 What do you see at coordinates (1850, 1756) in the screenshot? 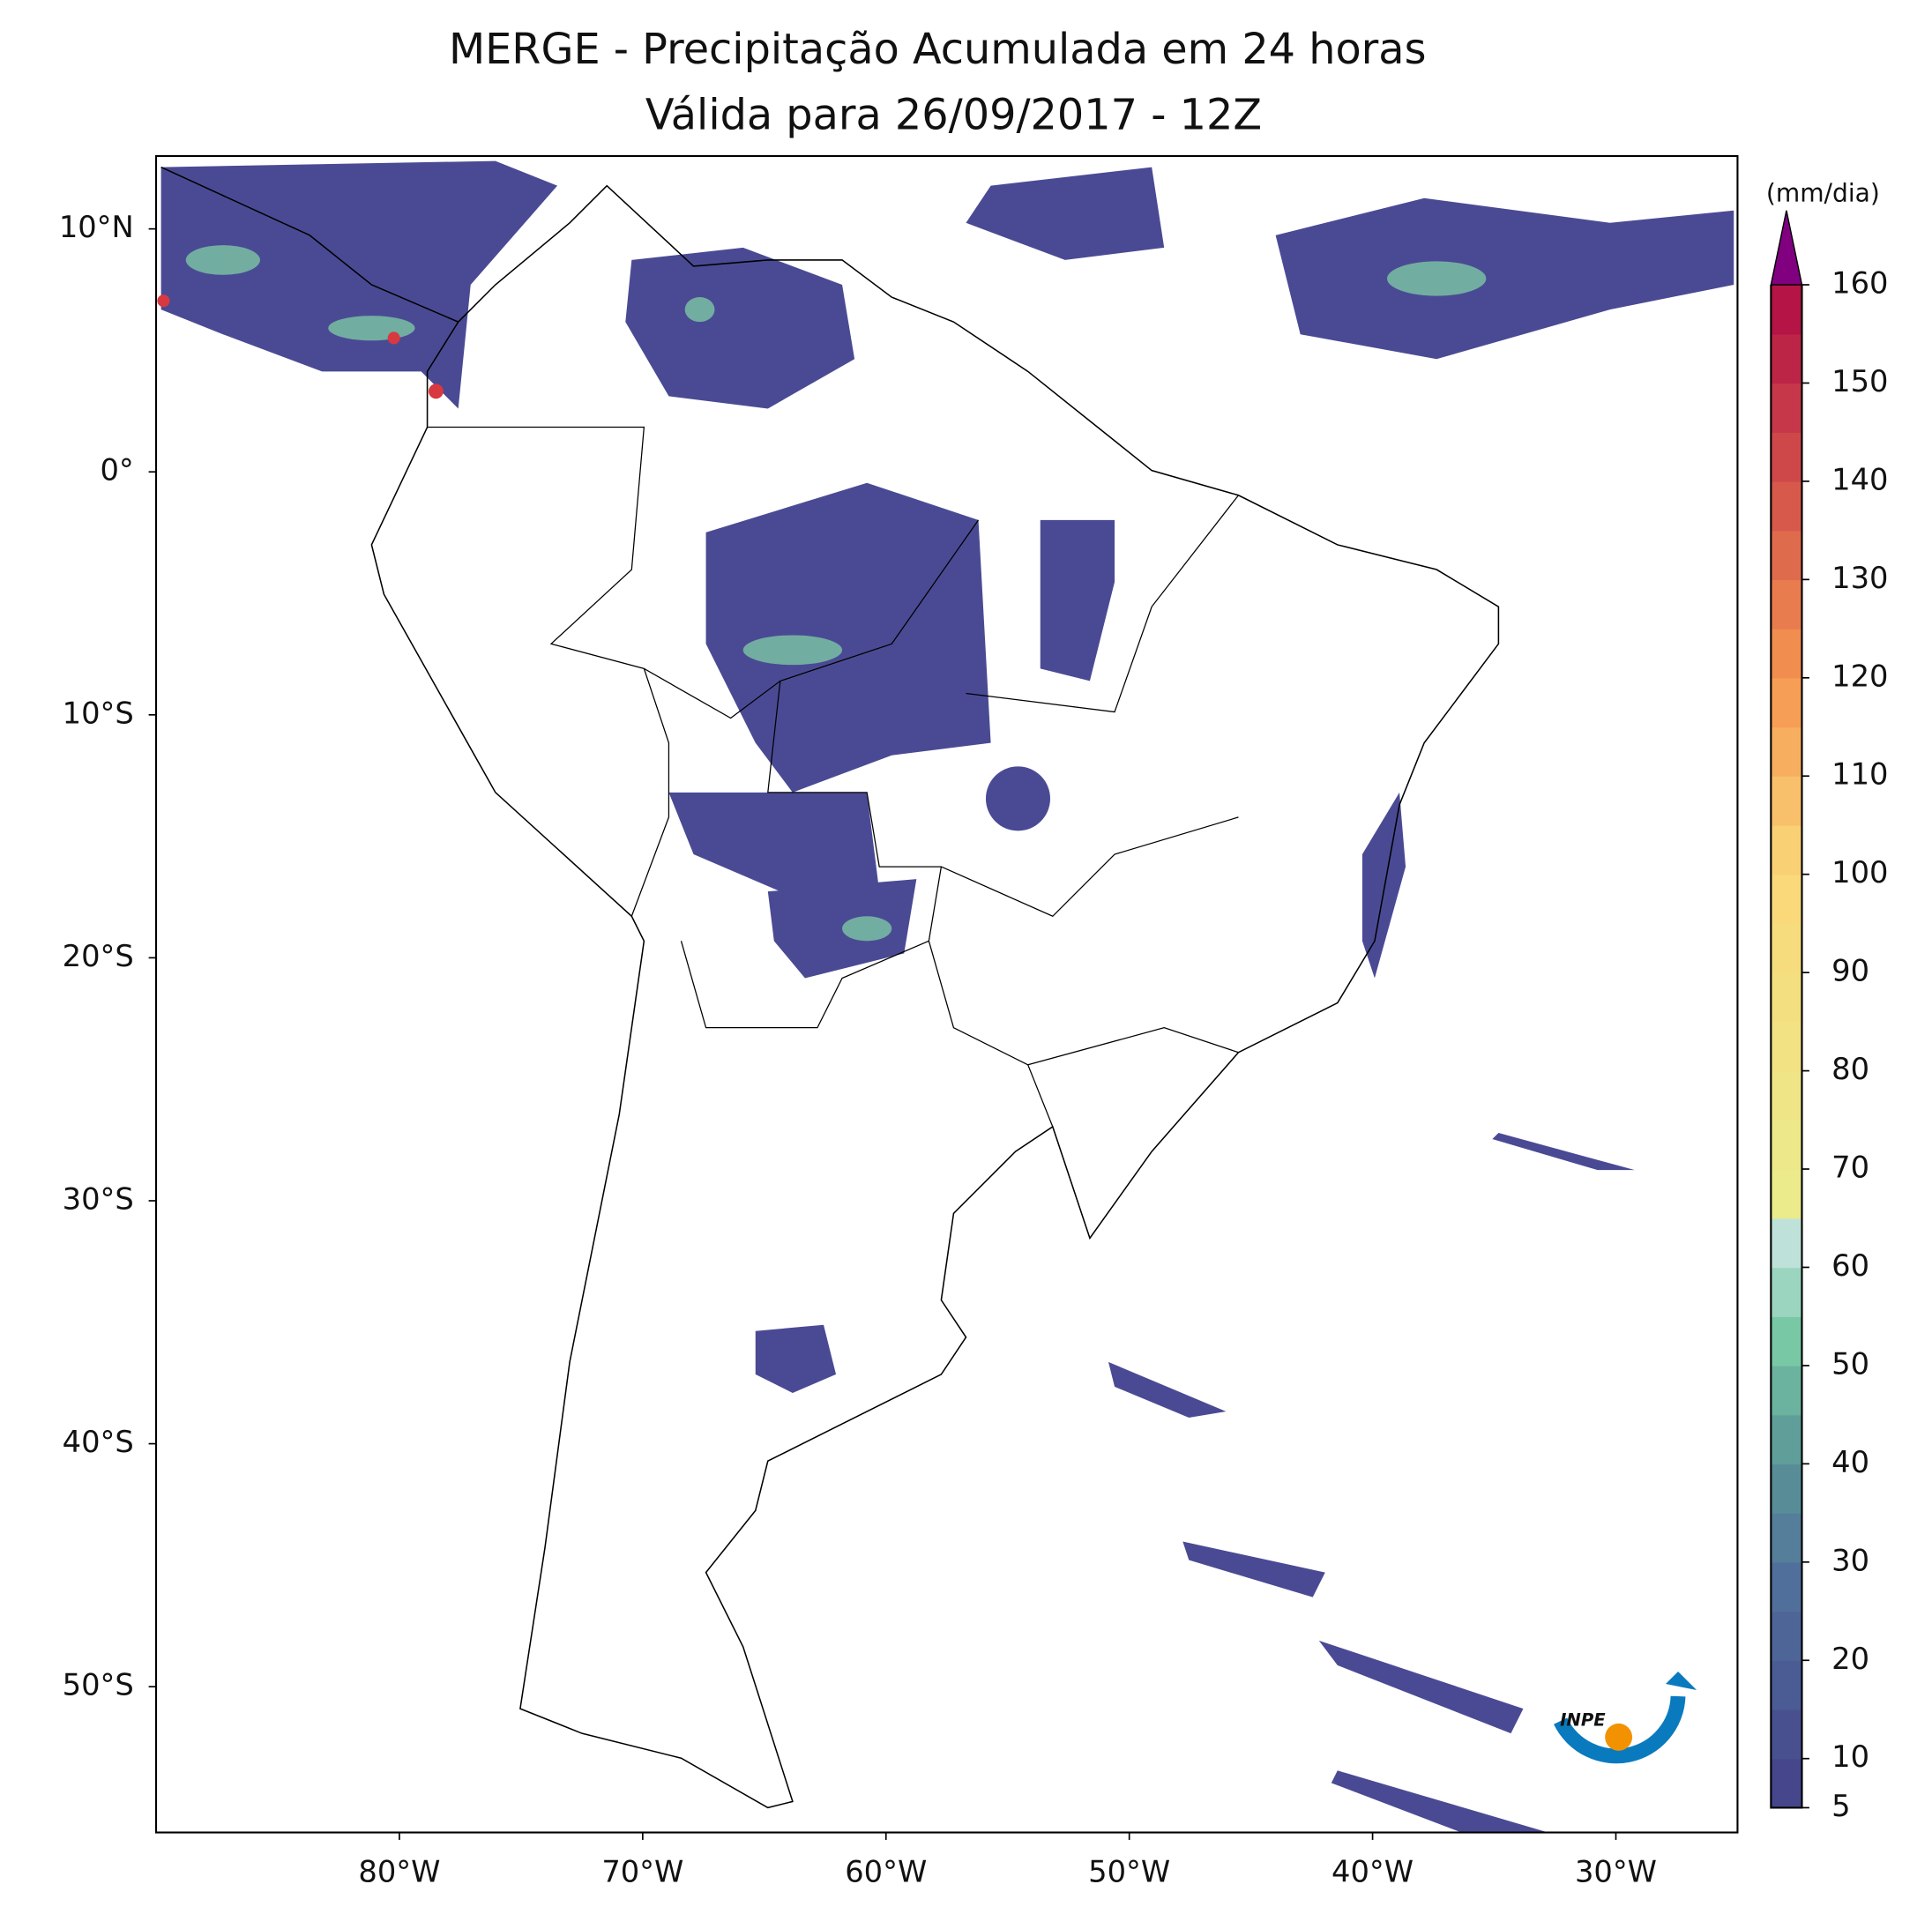
I see `colorbar-tick-label: 10` at bounding box center [1850, 1756].